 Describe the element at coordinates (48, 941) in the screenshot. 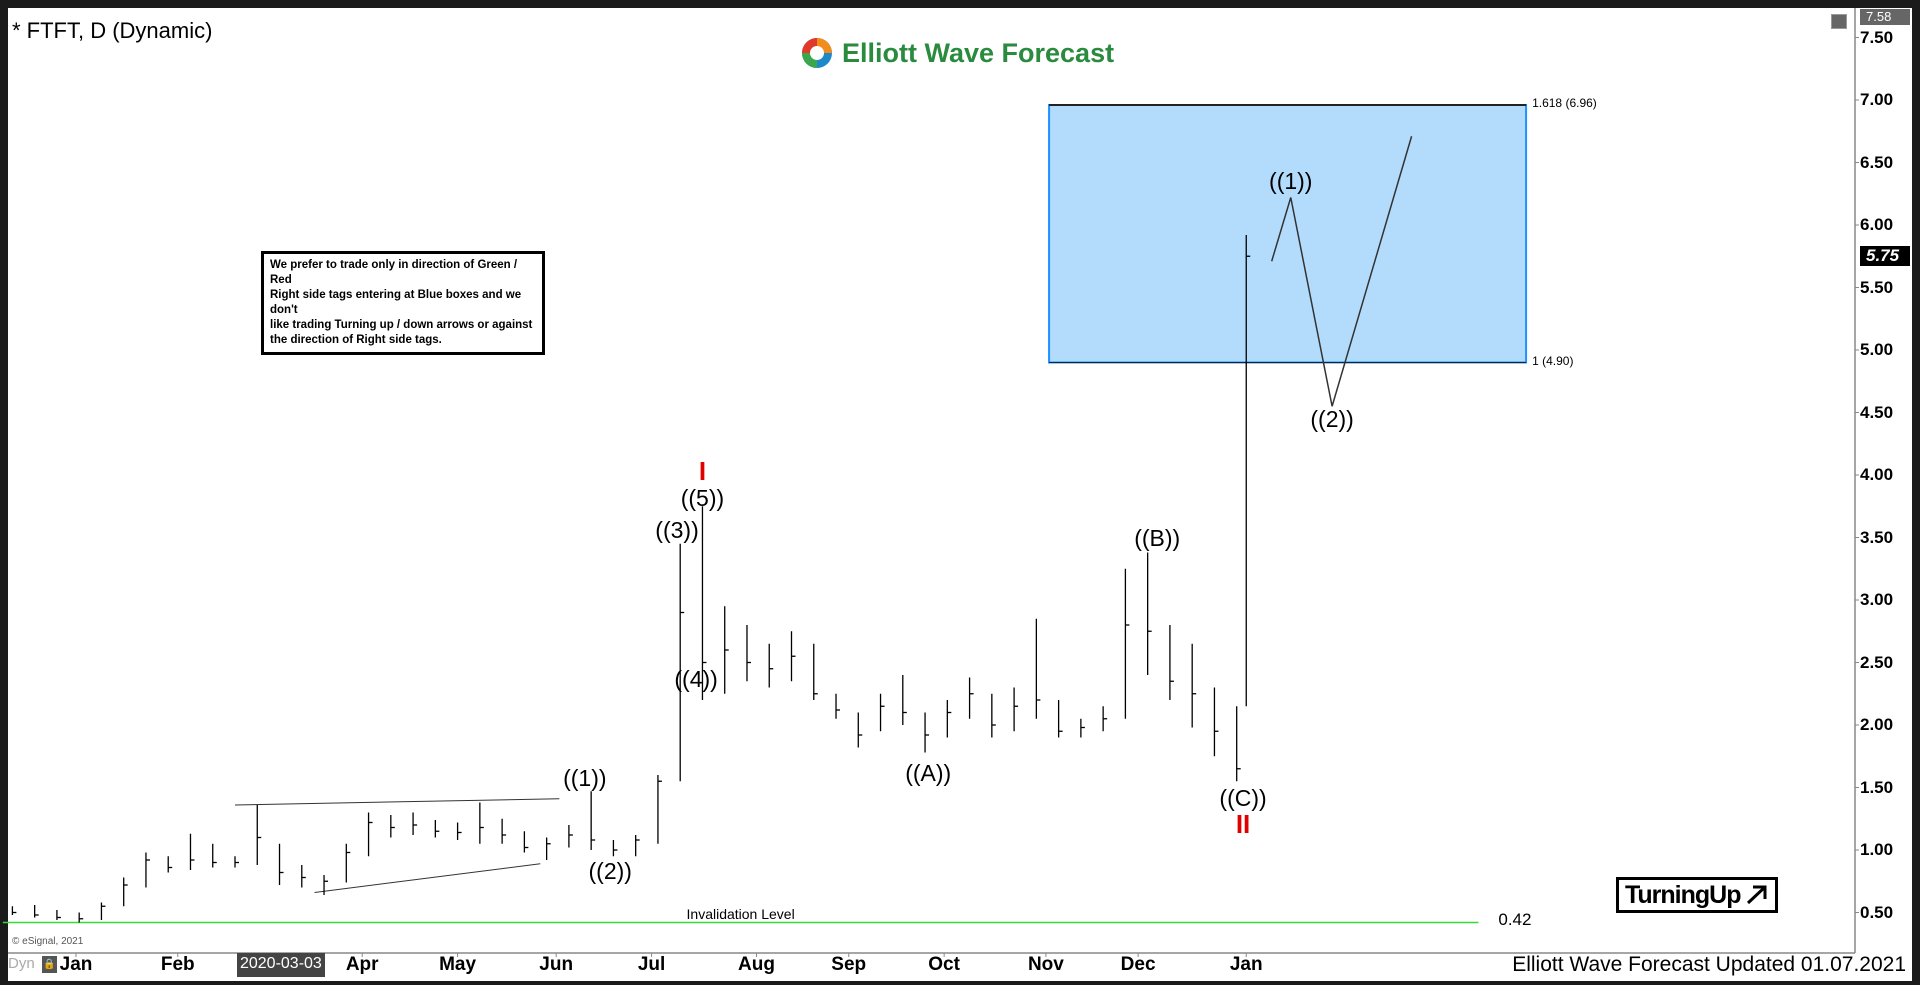

I see `copyright: © eSignal, 2021` at that location.